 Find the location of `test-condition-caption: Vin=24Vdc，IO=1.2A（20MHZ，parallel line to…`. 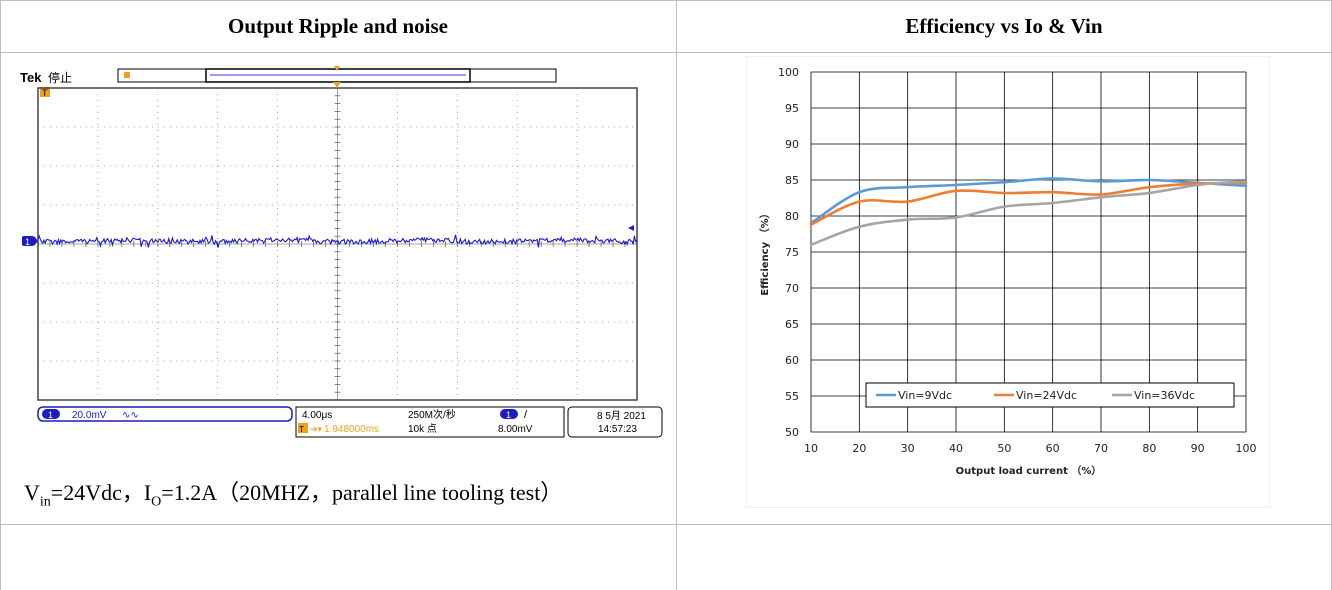

test-condition-caption: Vin=24Vdc，IO=1.2A（20MHZ，parallel line to… is located at coordinates (293, 492).